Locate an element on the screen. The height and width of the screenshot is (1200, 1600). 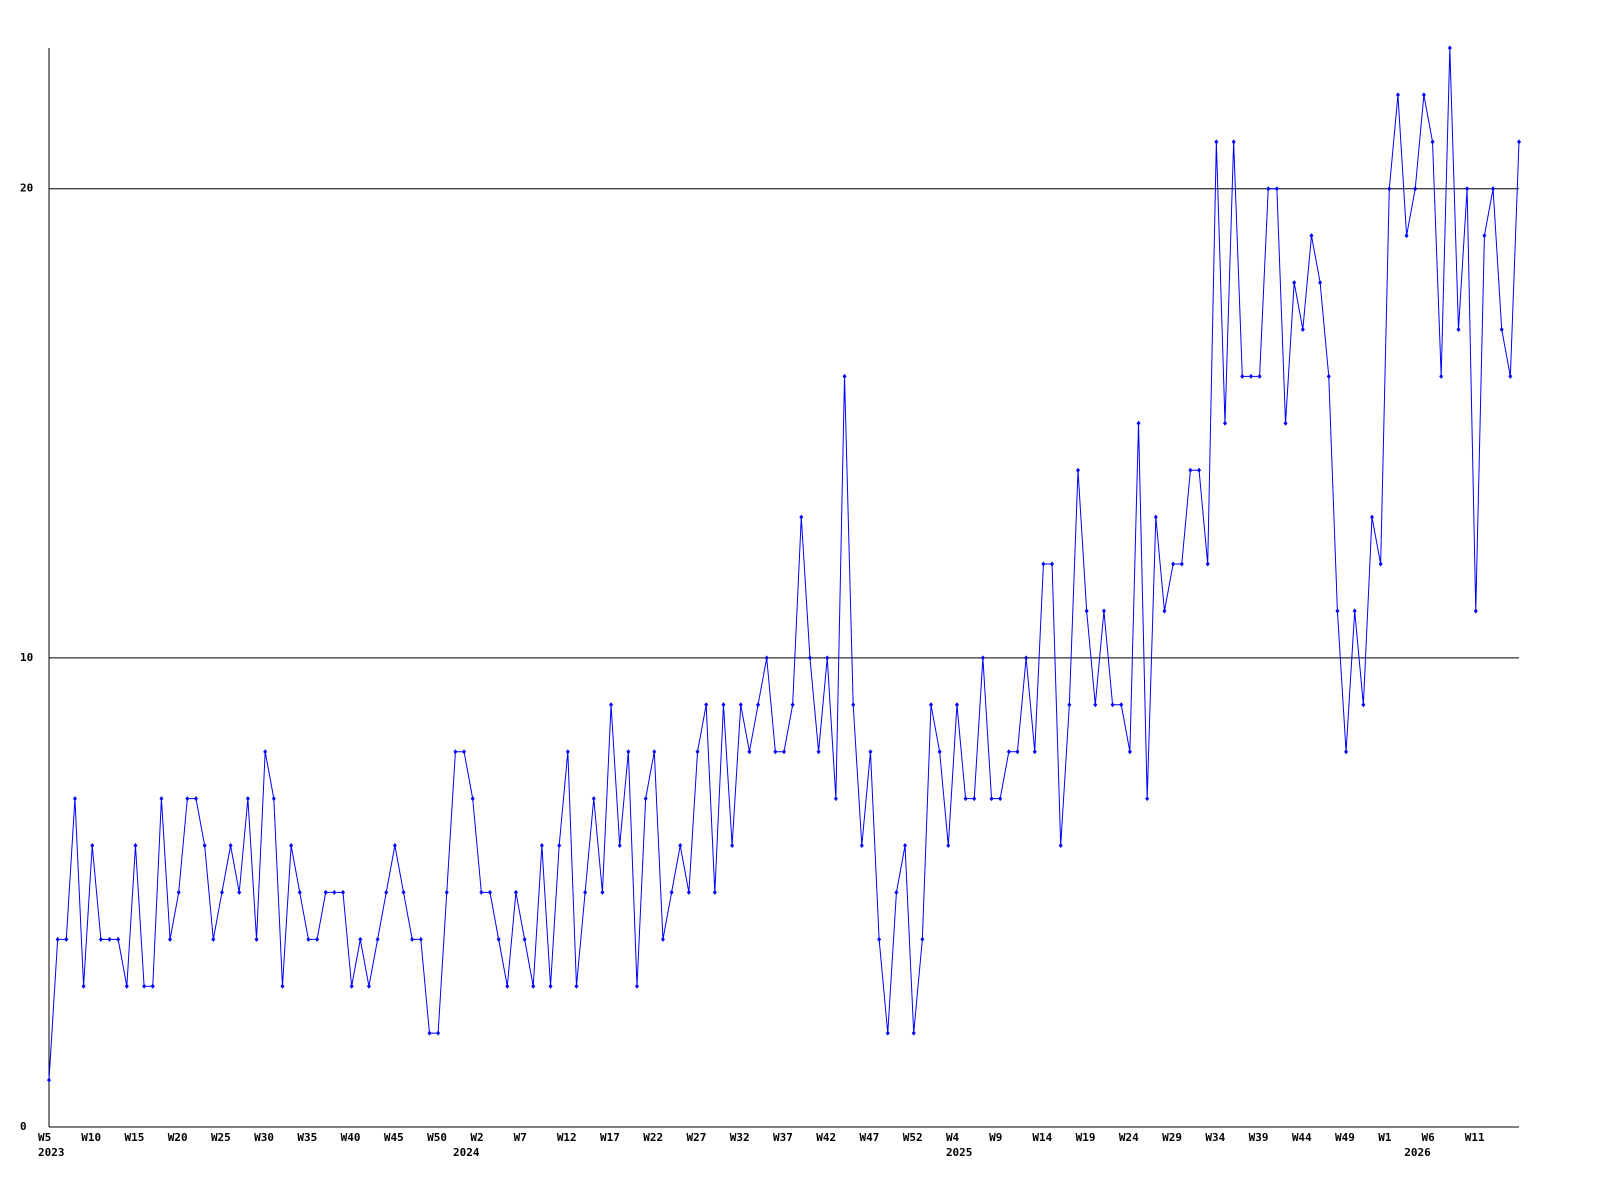
x-tick-label: W7 is located at coordinates (520, 1137).